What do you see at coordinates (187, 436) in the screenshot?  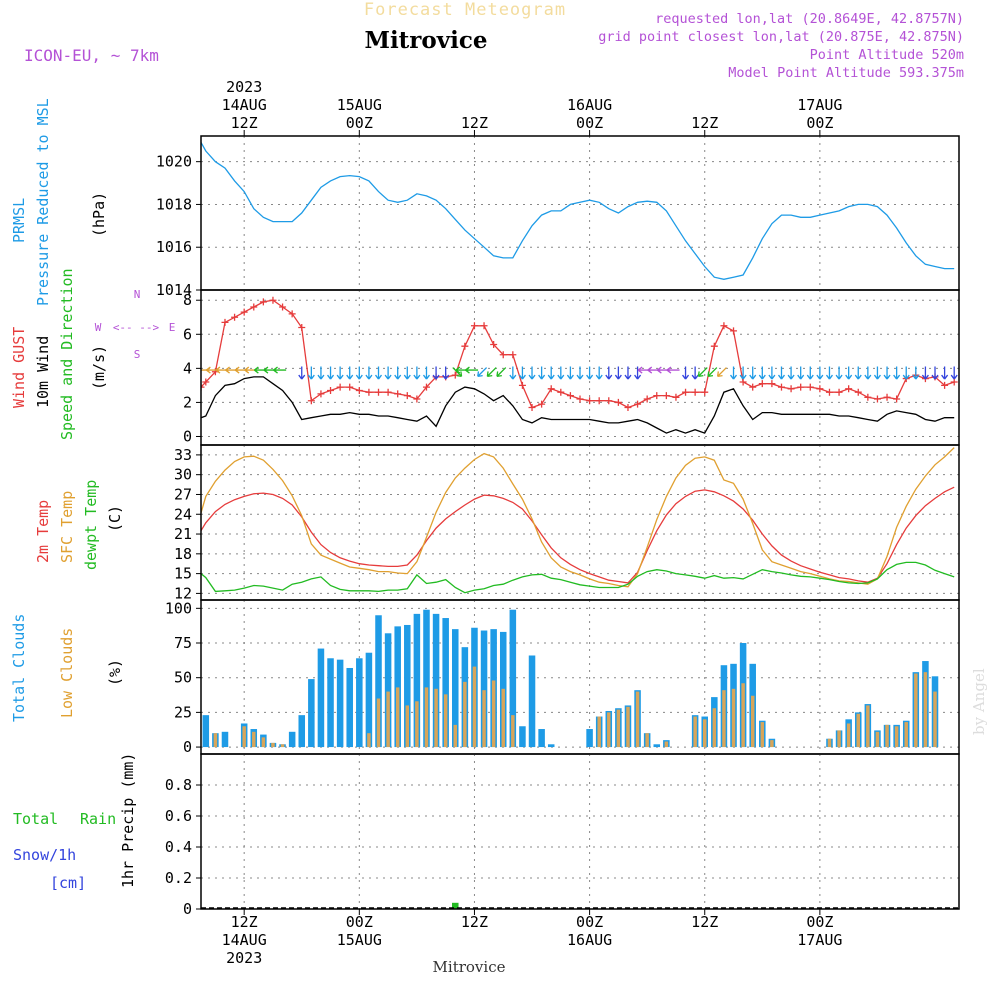 I see `wind-ytick-label: 0` at bounding box center [187, 436].